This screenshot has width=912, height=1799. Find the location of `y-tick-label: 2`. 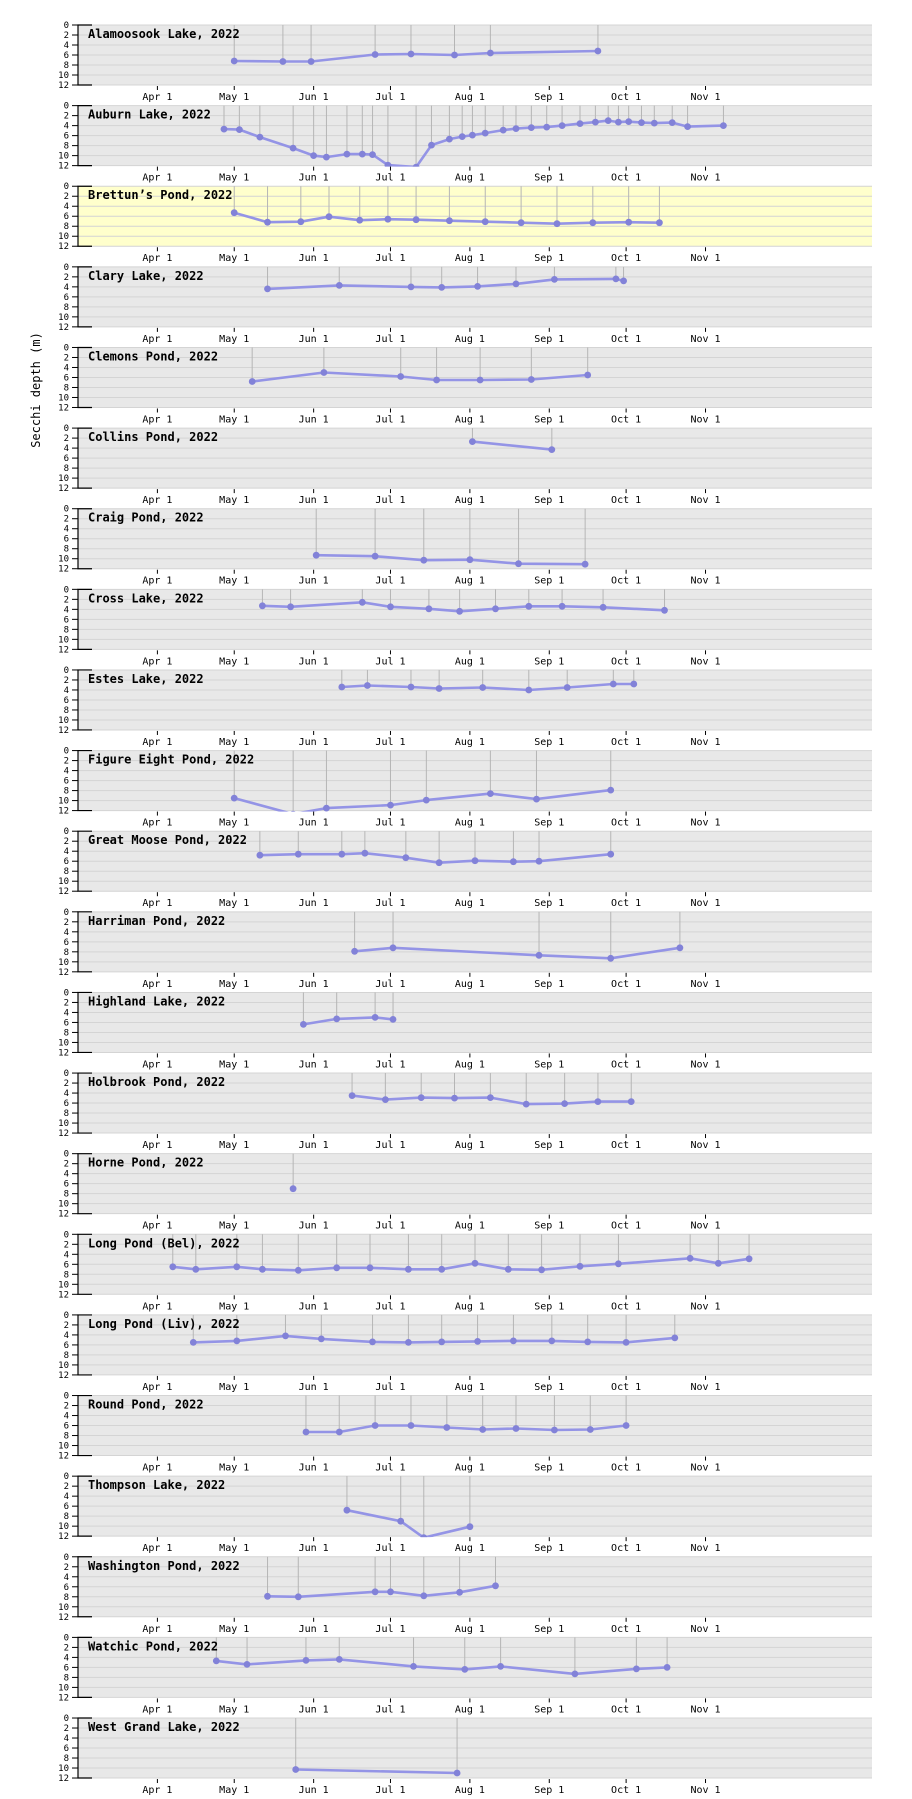

y-tick-label: 2 is located at coordinates (66, 1326).